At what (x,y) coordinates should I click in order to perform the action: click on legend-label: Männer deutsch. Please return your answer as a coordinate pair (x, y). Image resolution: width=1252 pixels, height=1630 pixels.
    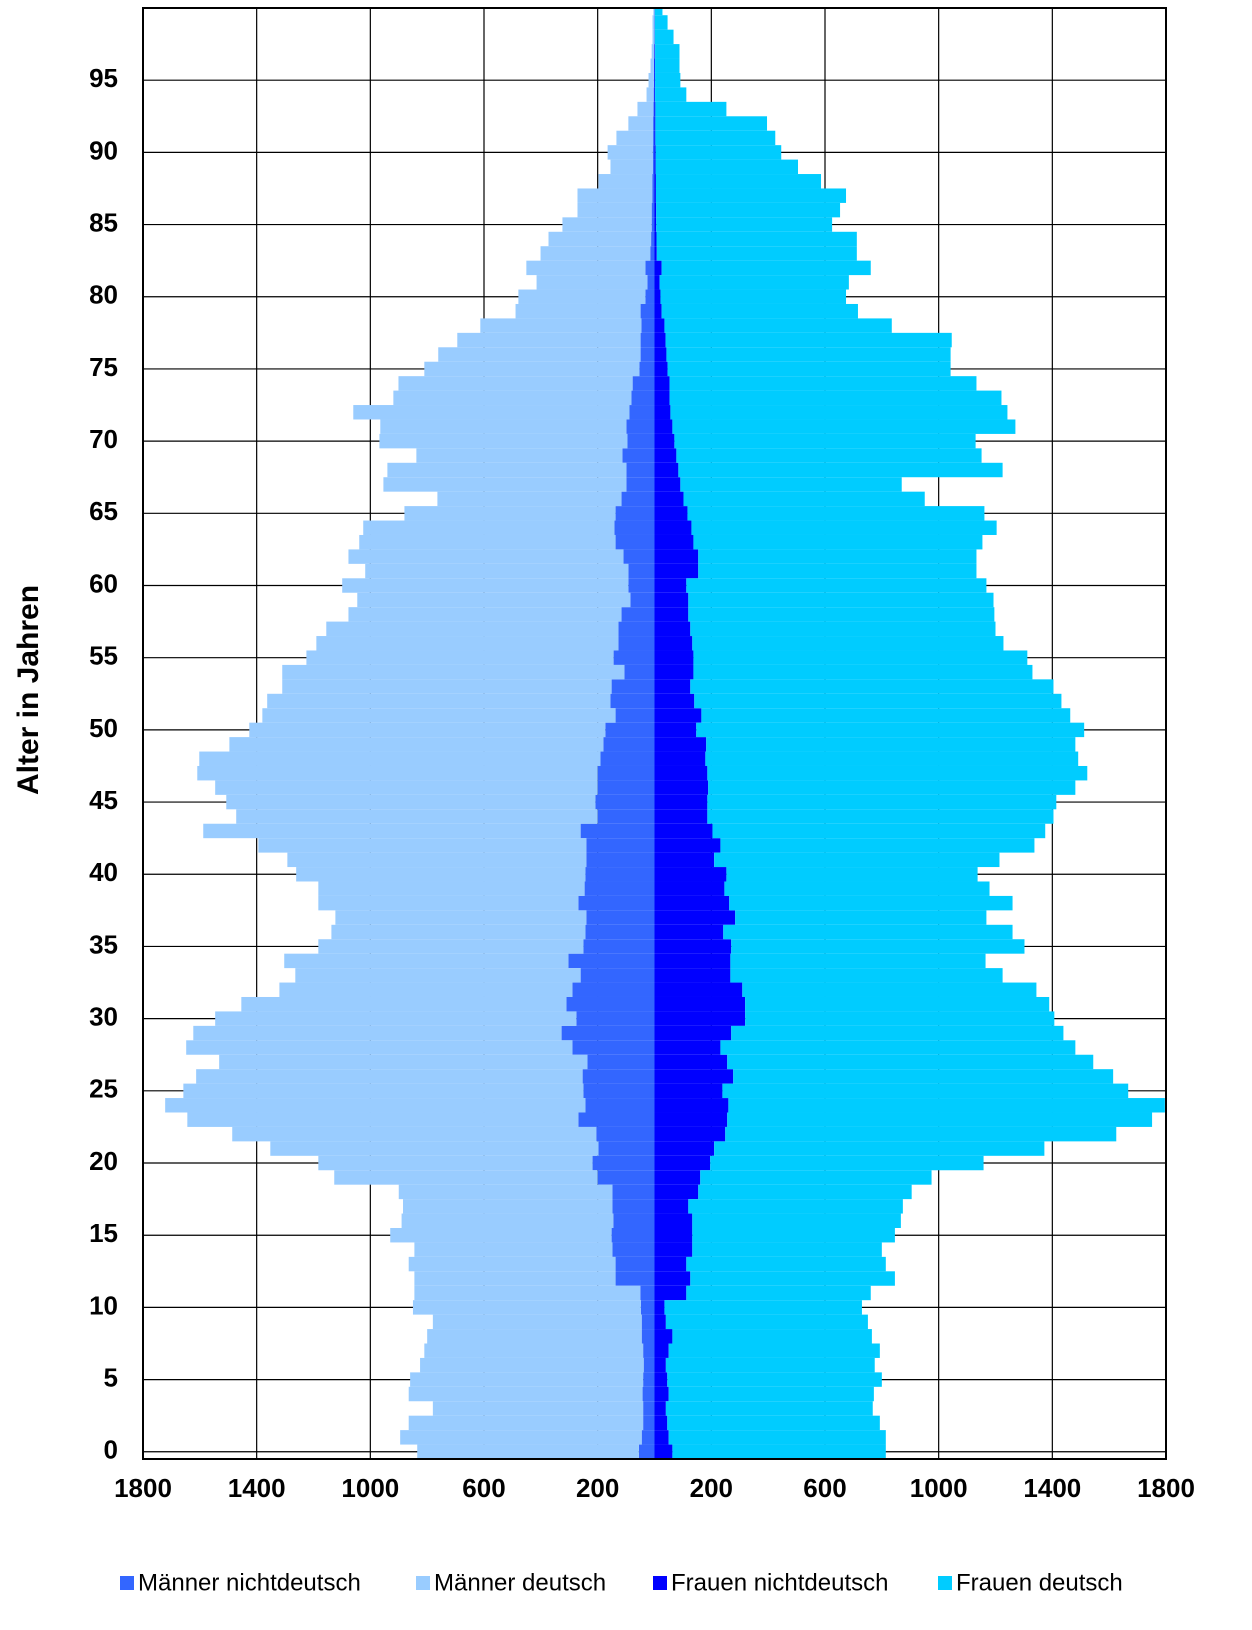
    Looking at the image, I should click on (520, 1582).